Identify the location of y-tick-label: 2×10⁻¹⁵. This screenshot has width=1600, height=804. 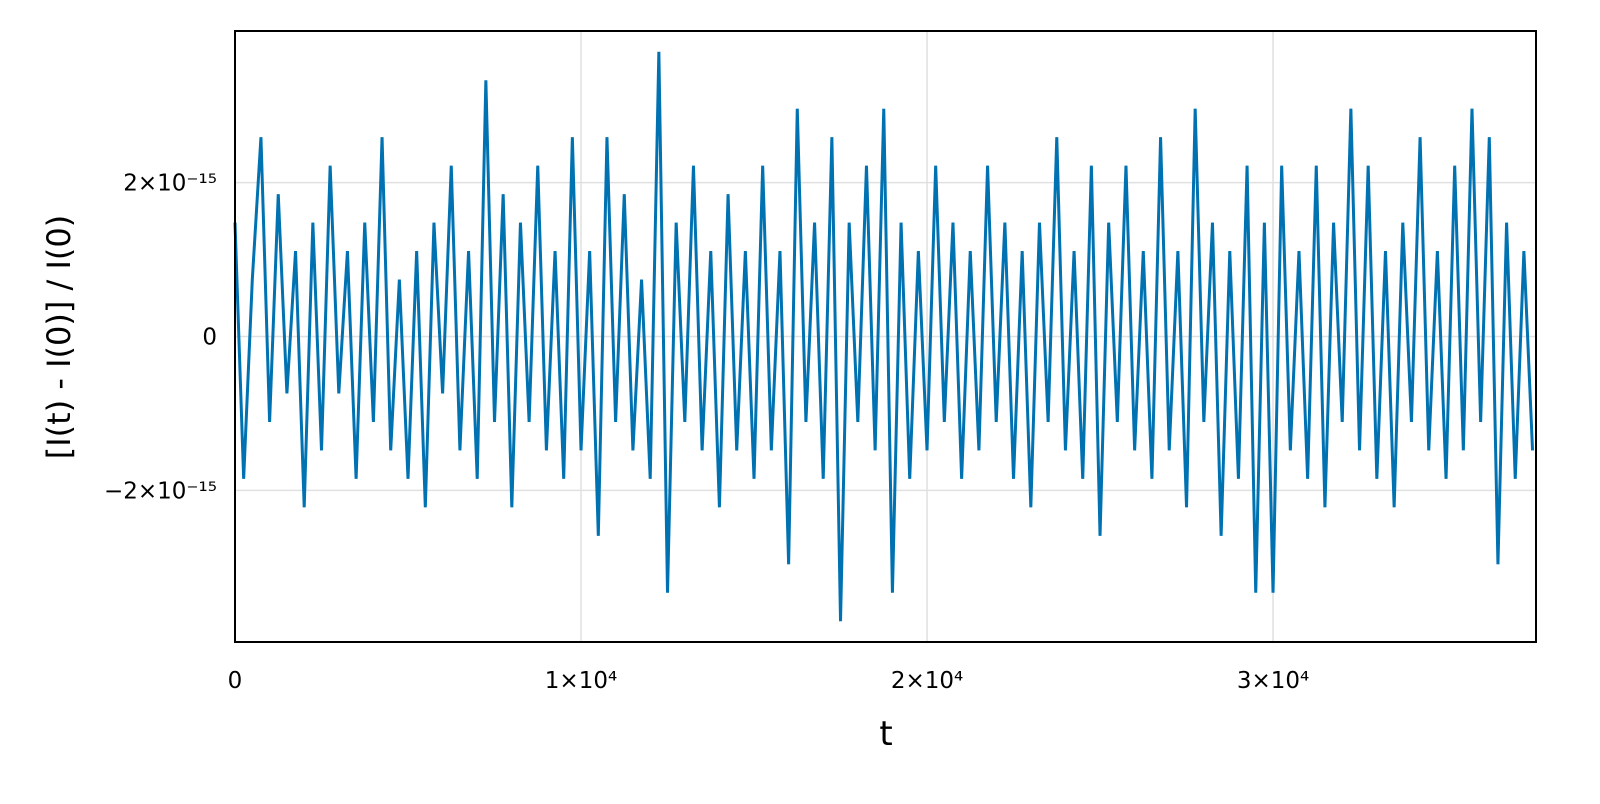
(170, 184).